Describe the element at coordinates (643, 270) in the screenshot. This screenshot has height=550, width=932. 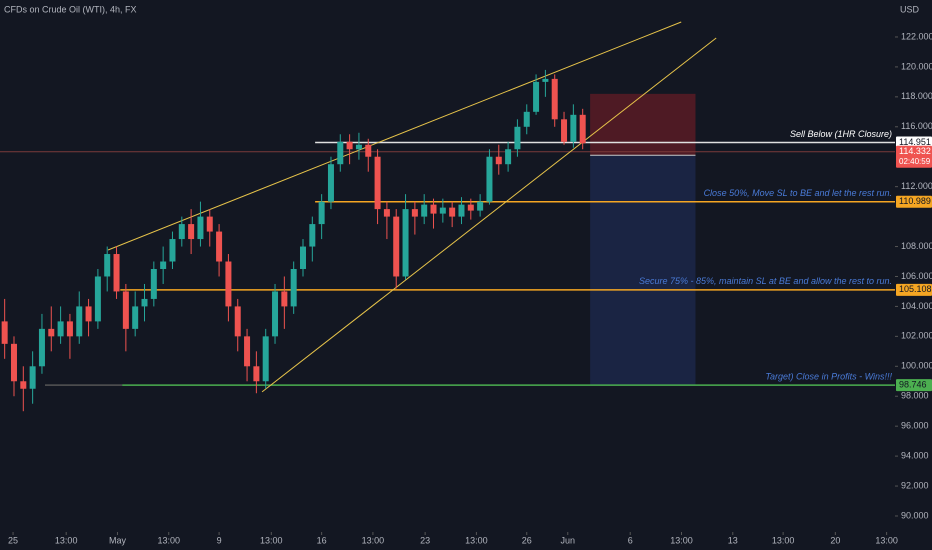
I see `reward-zone` at that location.